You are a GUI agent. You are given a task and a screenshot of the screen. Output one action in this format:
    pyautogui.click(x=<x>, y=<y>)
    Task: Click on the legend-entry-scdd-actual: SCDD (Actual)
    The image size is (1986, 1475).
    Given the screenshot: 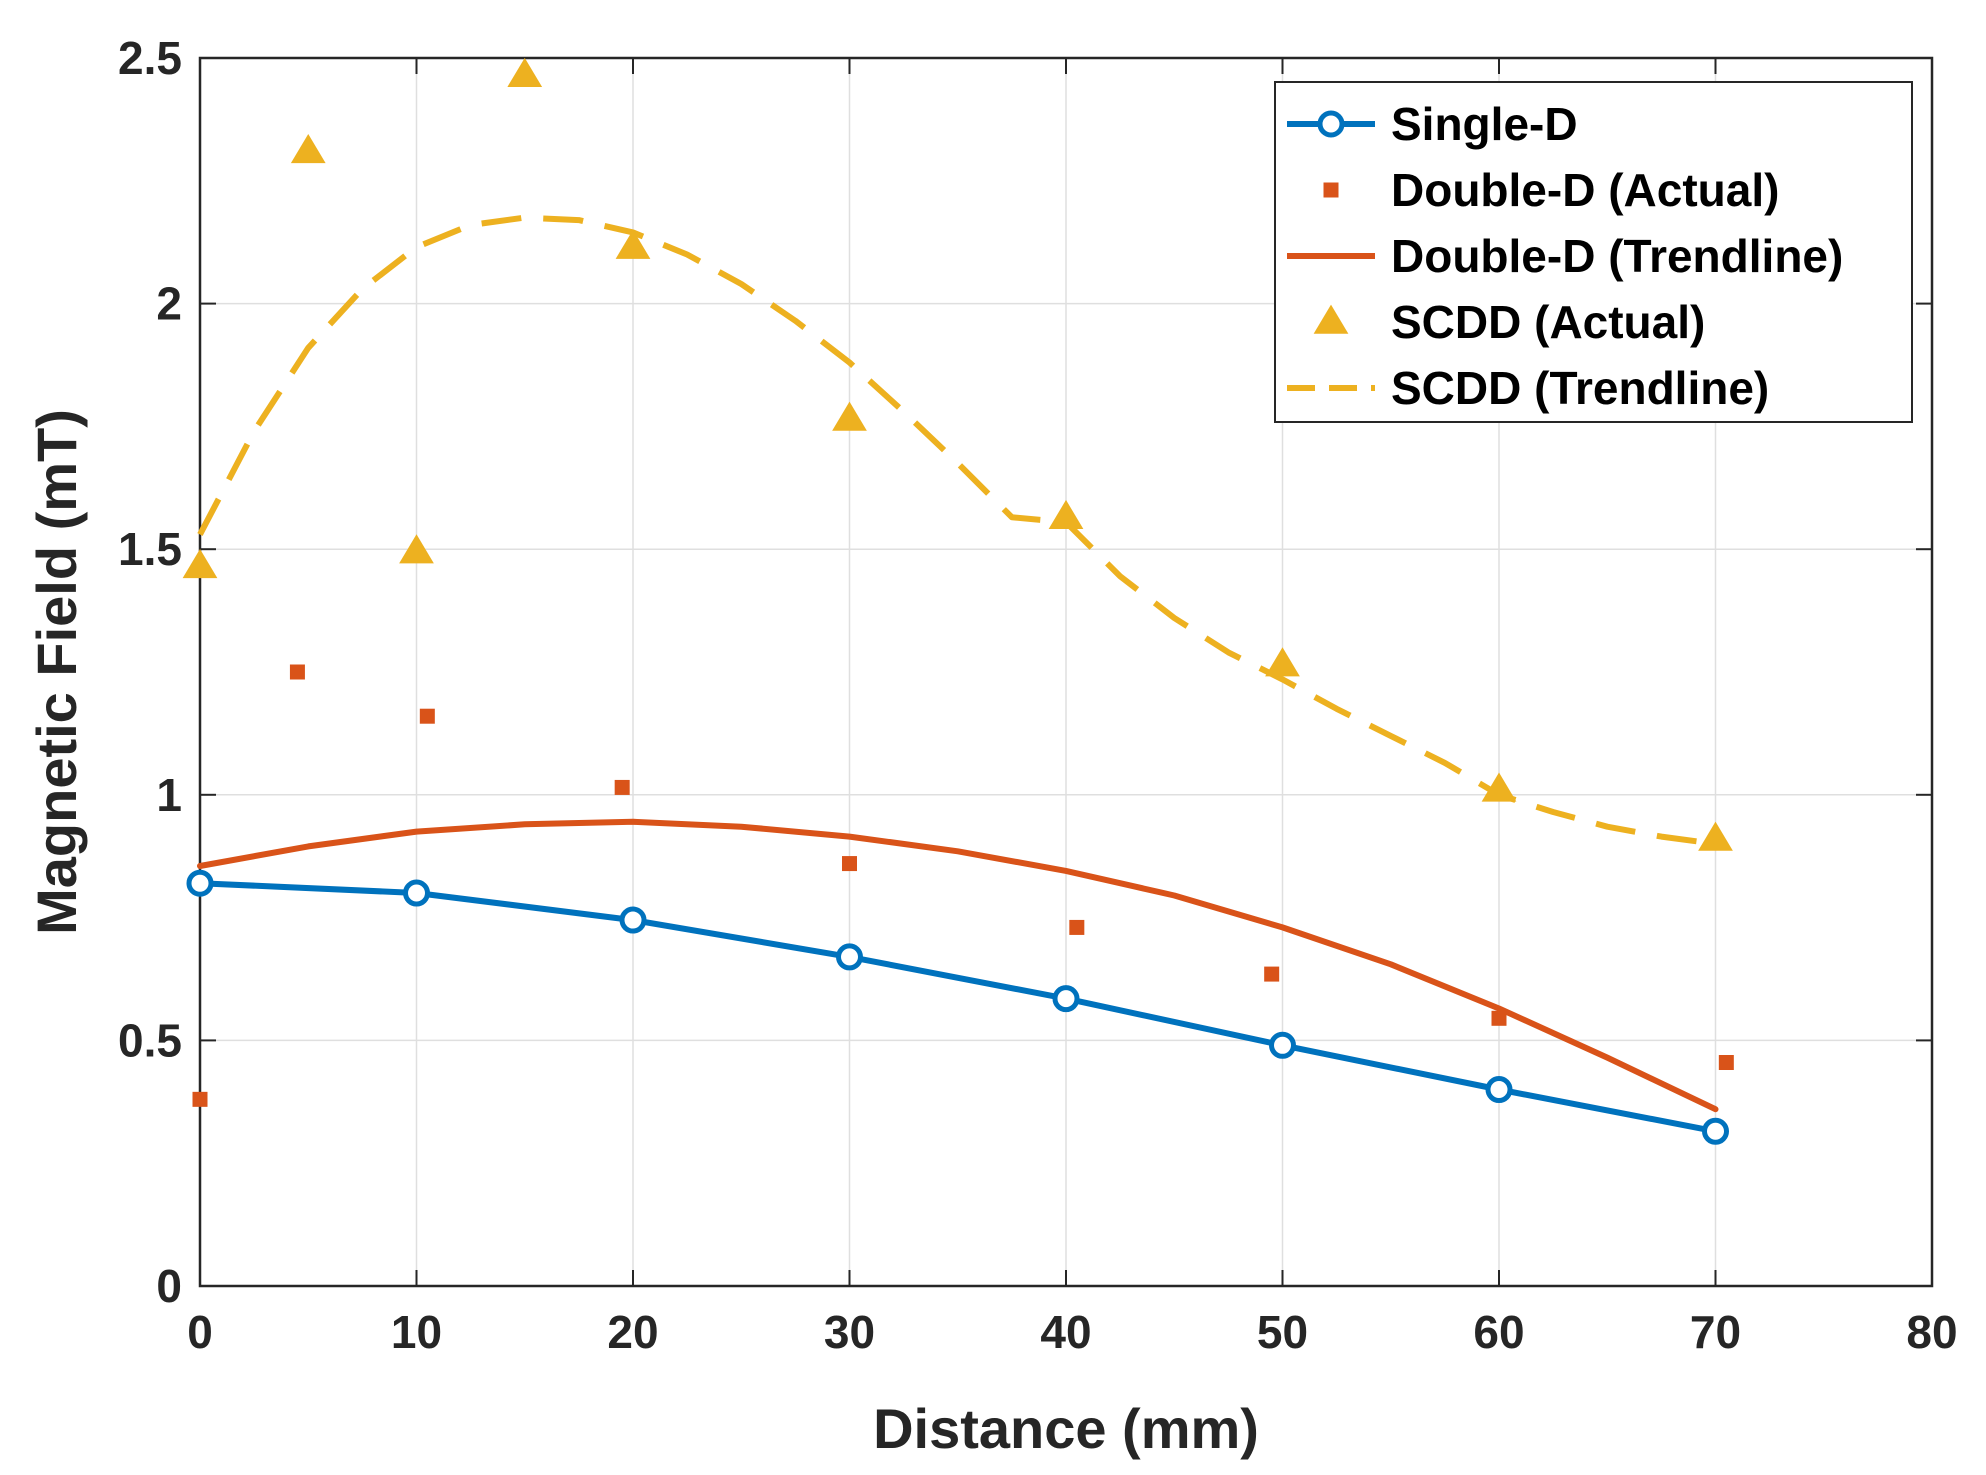 What is the action you would take?
    pyautogui.click(x=1509, y=322)
    